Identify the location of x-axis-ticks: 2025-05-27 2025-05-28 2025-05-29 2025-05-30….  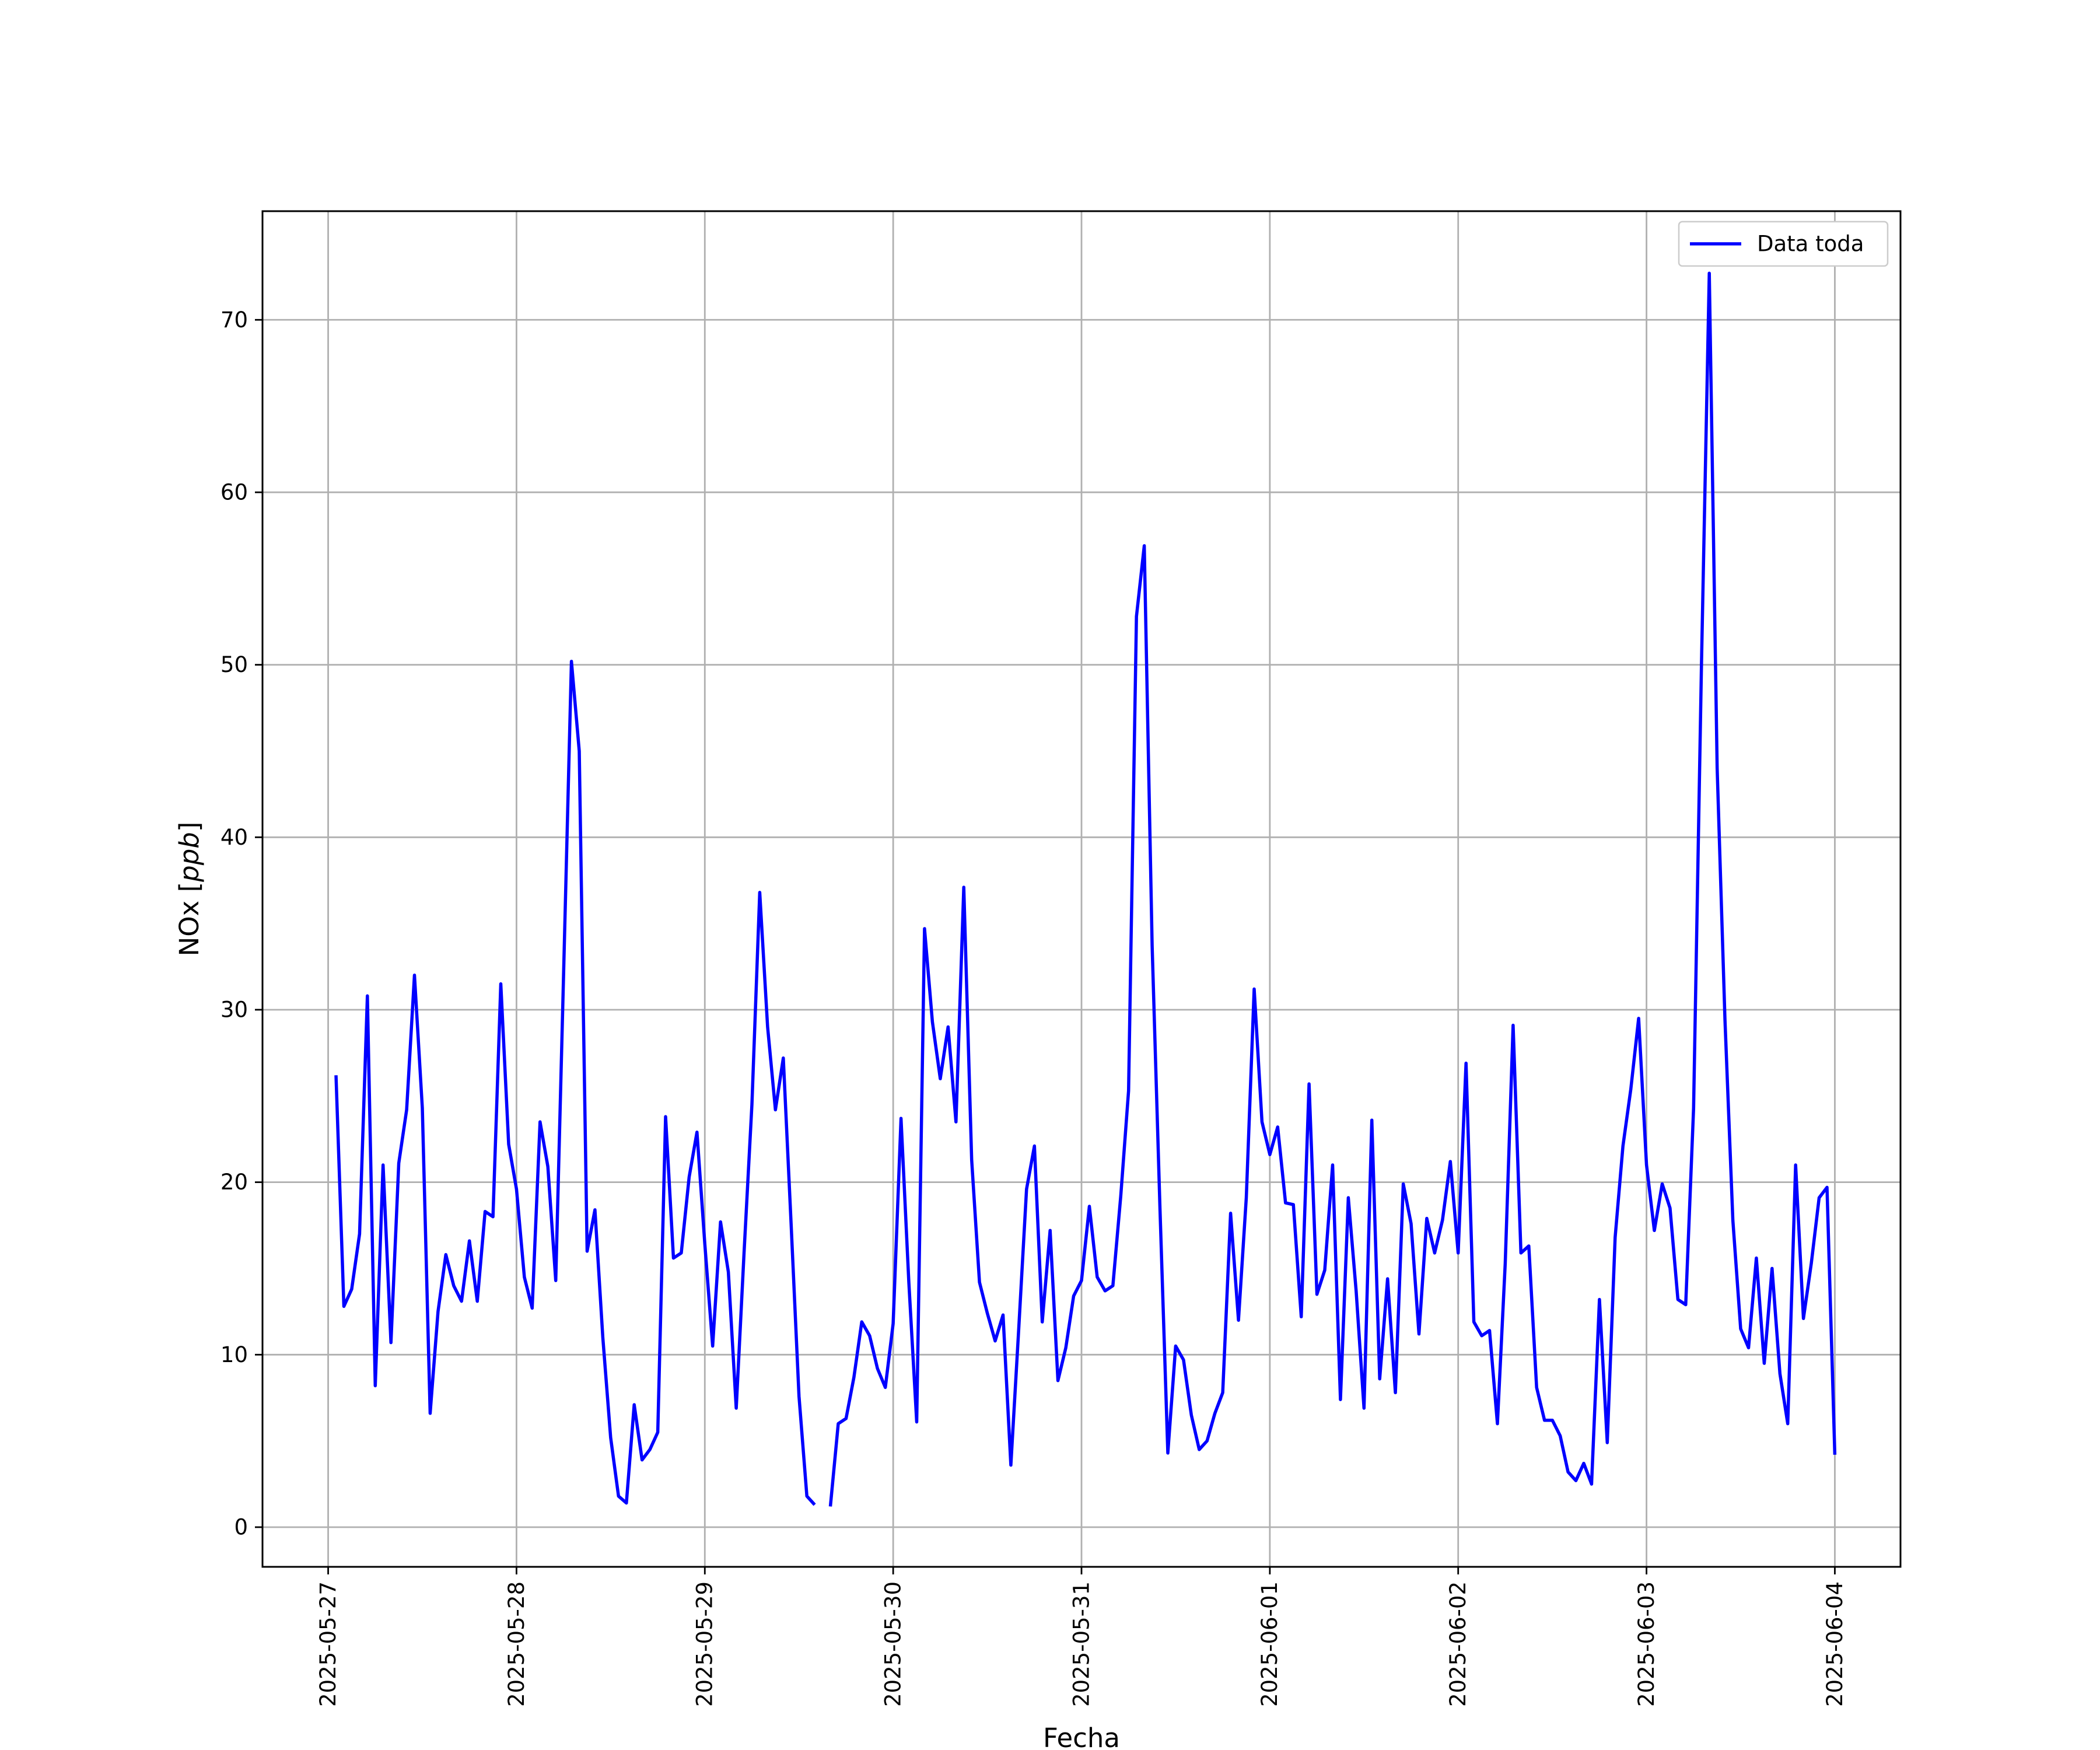
(1081, 1637).